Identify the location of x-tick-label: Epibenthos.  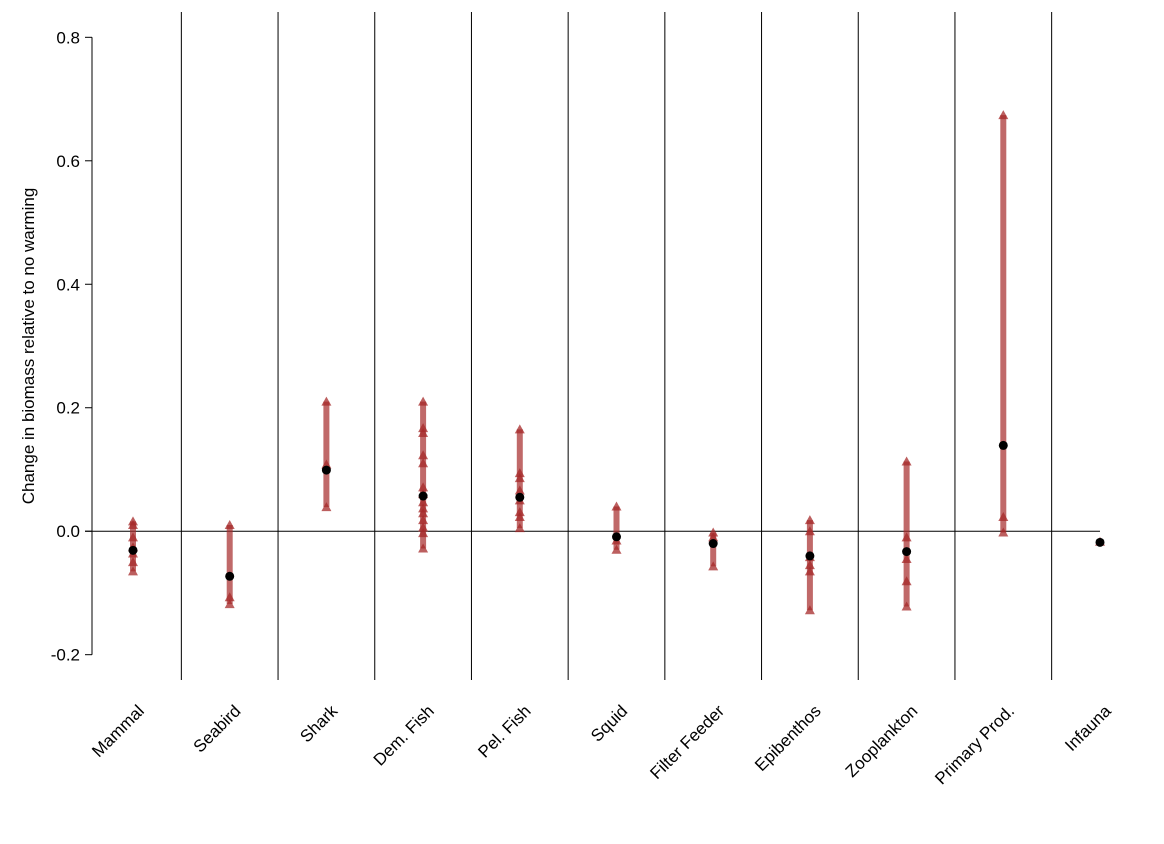
(788, 738).